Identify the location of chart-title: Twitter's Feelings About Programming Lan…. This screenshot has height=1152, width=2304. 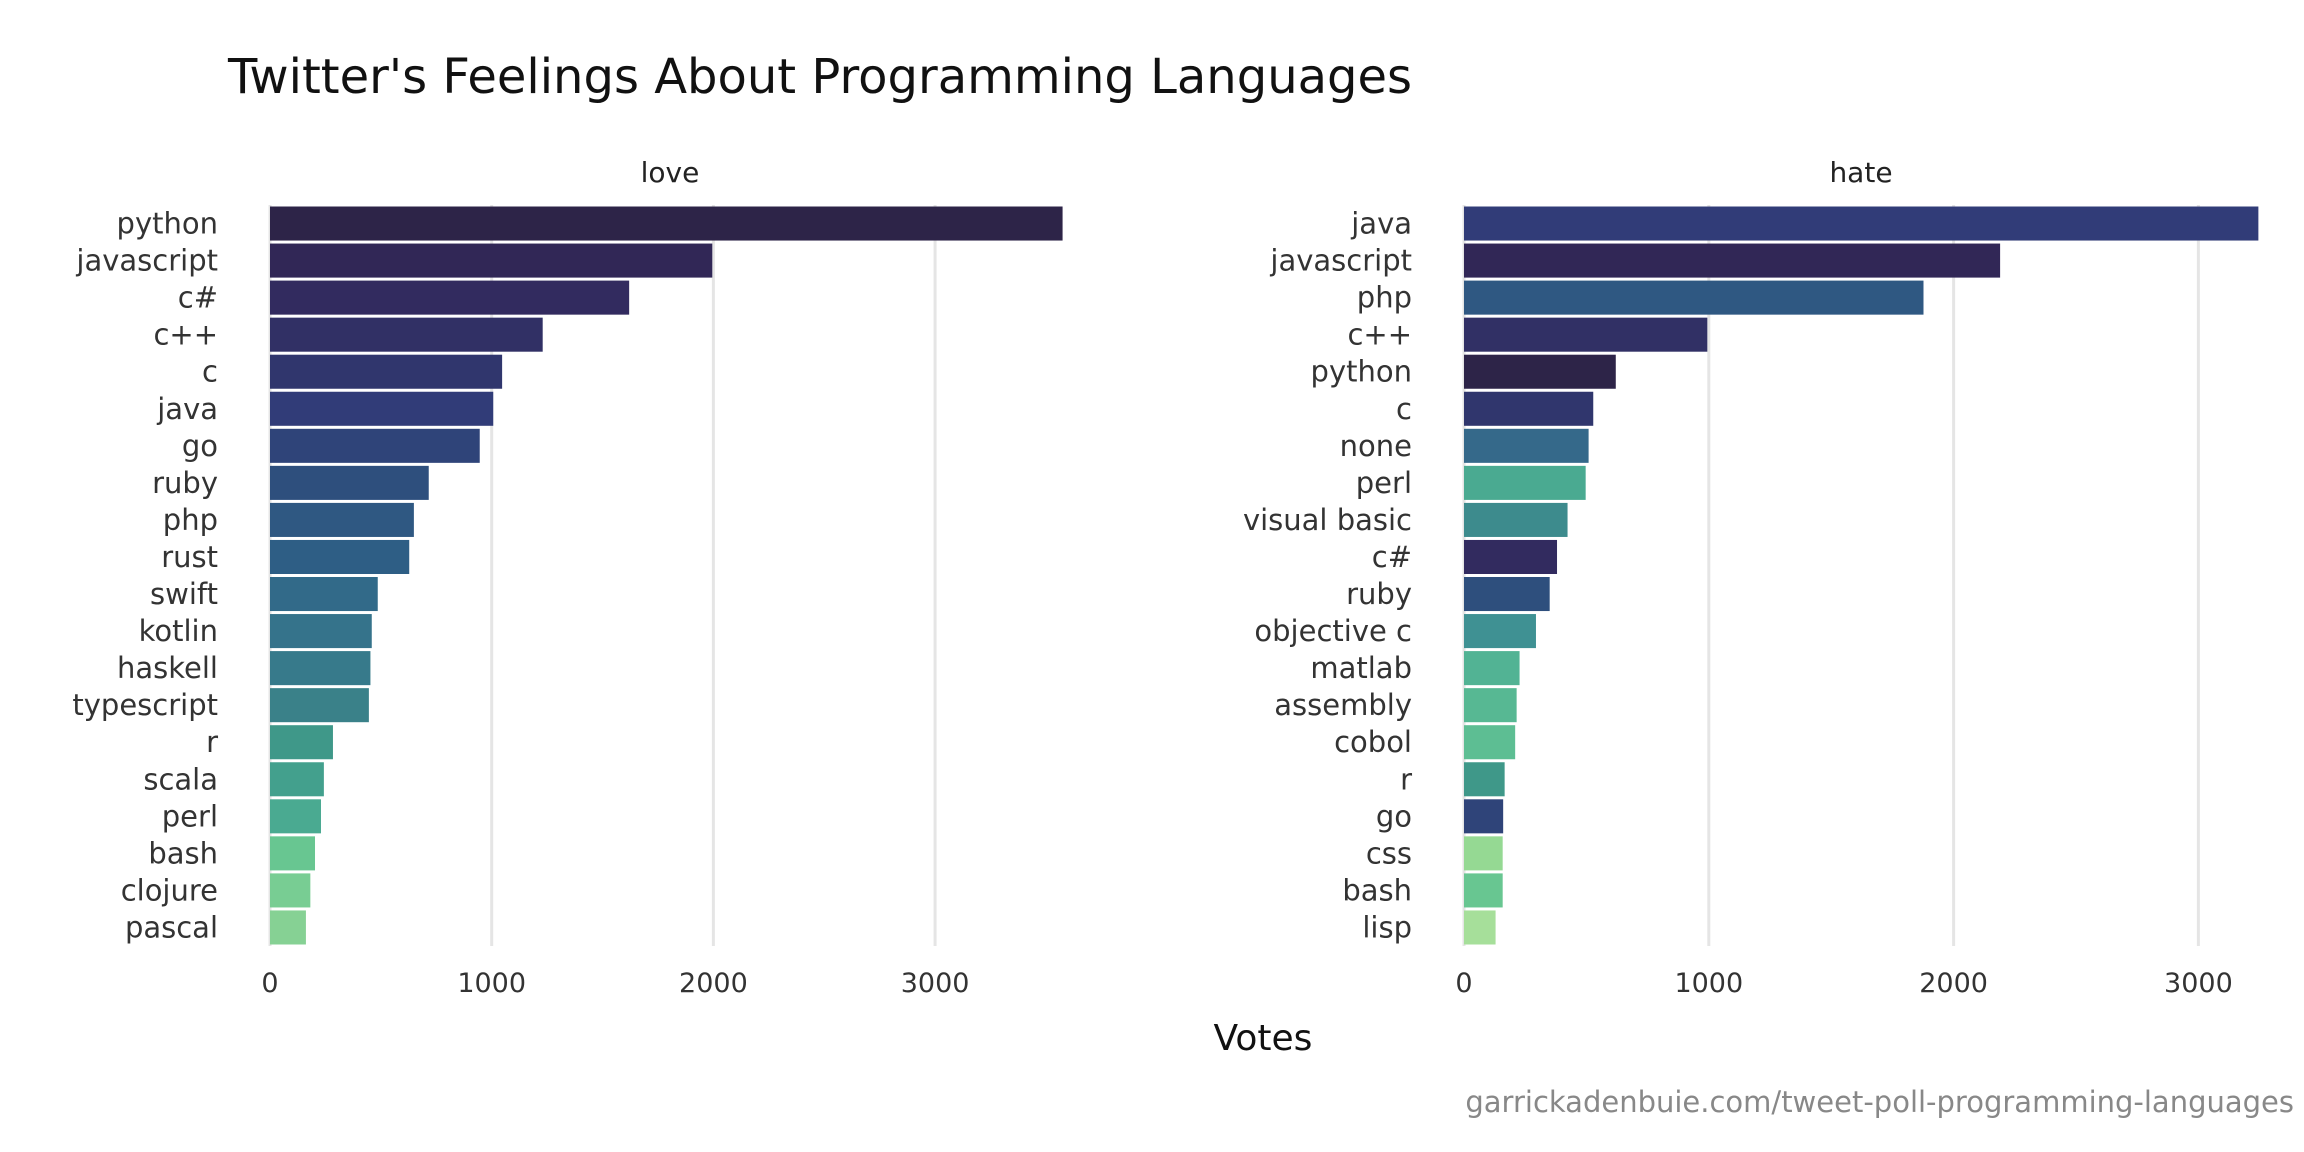
(819, 77).